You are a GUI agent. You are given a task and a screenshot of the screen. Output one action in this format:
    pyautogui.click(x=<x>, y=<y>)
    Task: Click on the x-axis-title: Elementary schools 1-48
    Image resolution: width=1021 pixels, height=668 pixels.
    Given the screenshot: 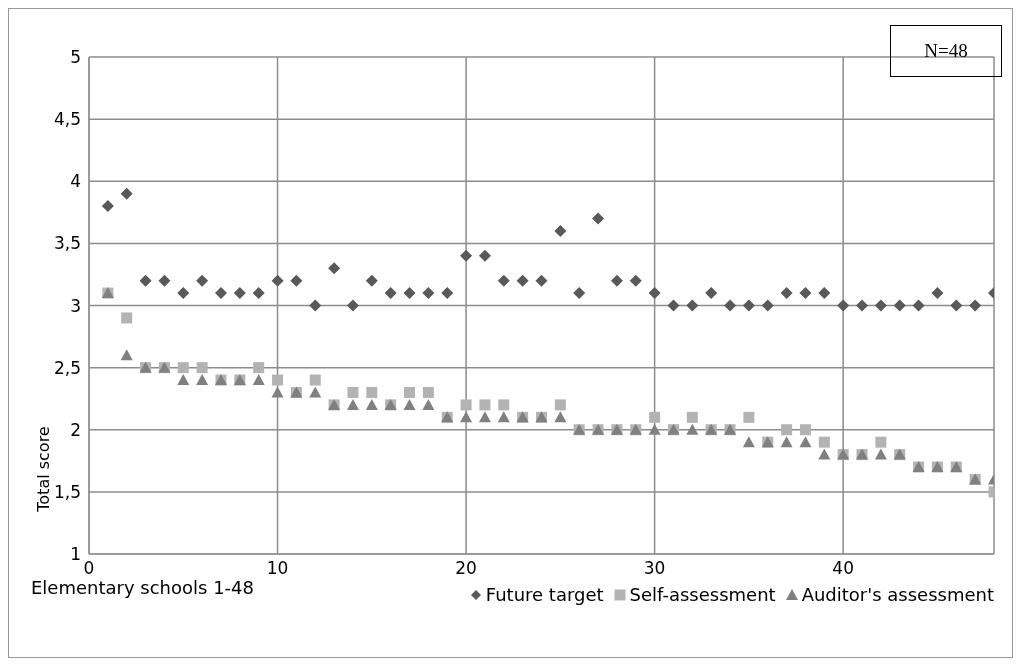 What is the action you would take?
    pyautogui.click(x=142, y=587)
    